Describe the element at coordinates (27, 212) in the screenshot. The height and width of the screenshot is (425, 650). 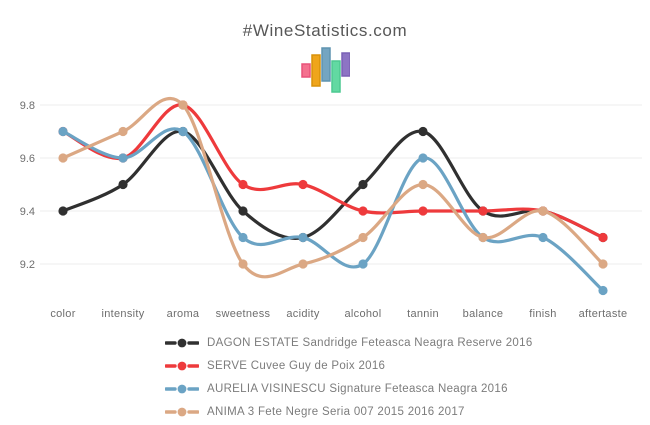
I see `y-axis-tick-label: 9.4` at that location.